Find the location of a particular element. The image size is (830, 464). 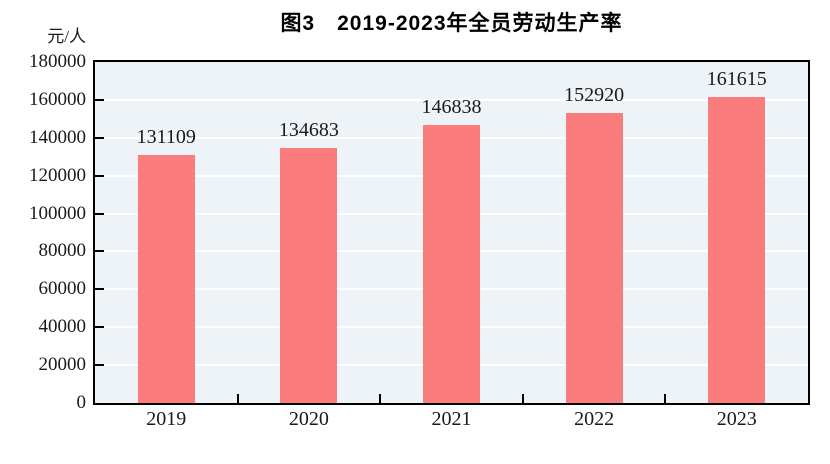

y-axis-tick-label: 20000 is located at coordinates (62, 365).